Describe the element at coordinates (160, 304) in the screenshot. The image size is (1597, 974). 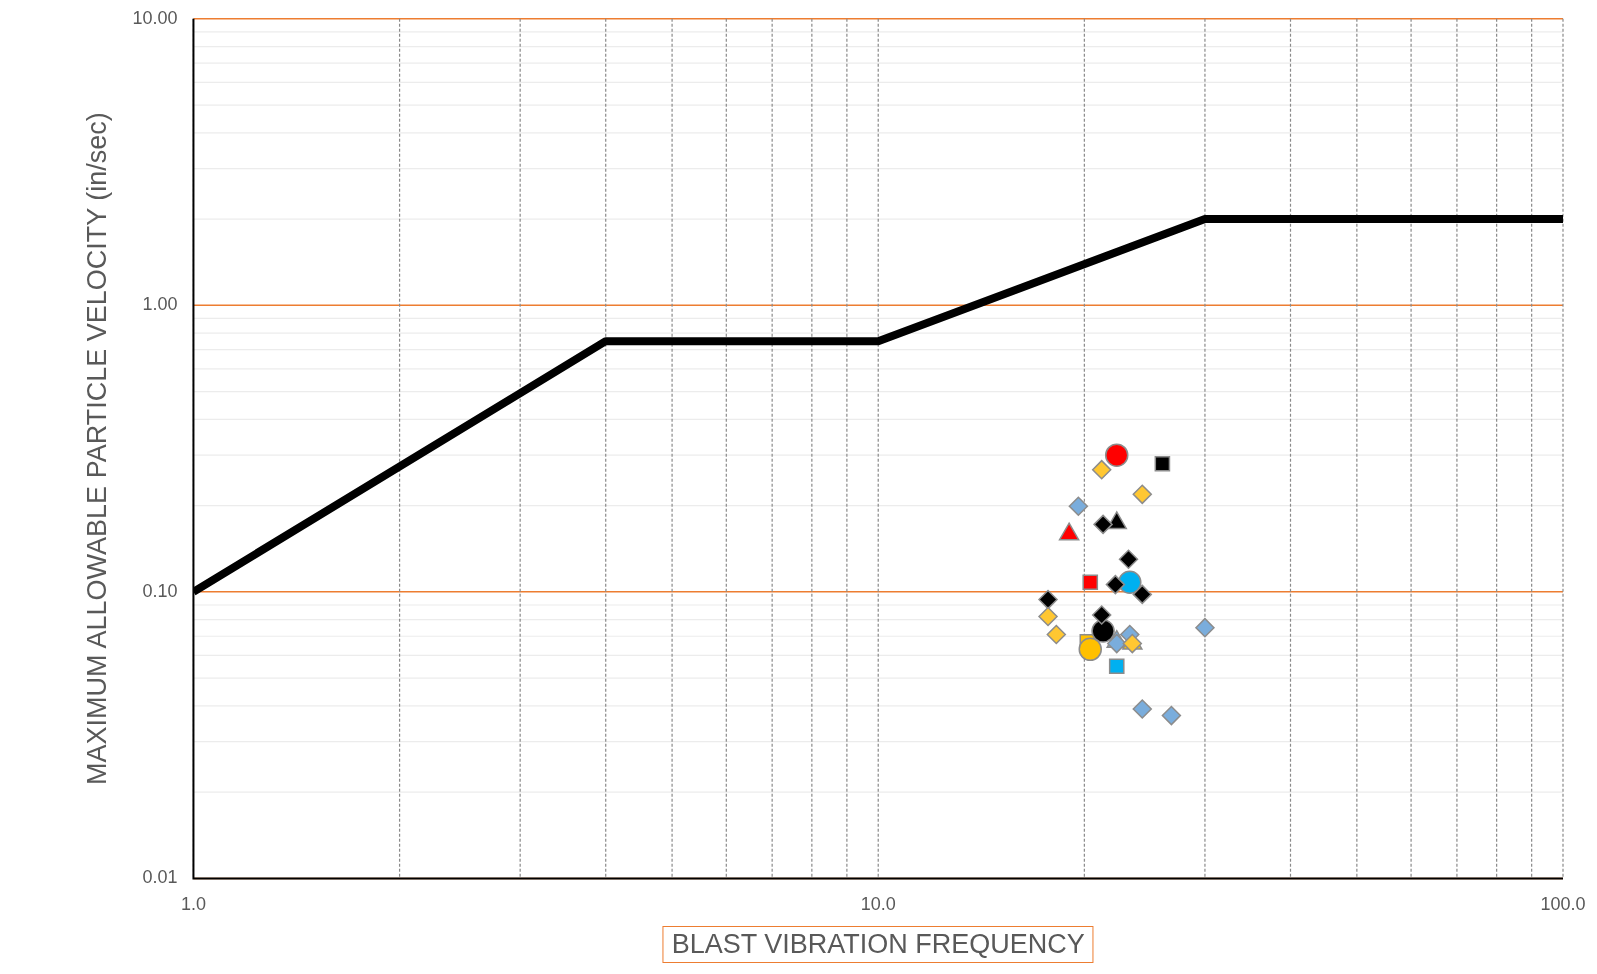
I see `y-tick-label: 1.00` at that location.